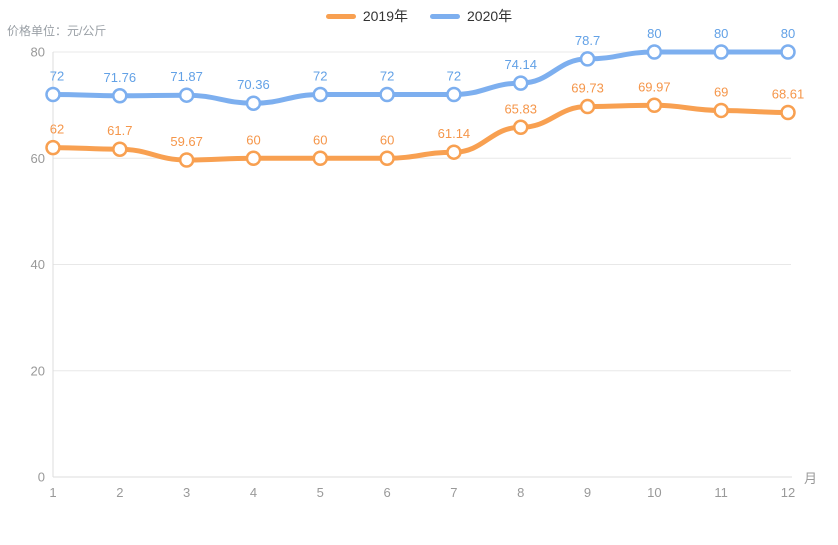 This screenshot has width=838, height=545. Describe the element at coordinates (454, 76) in the screenshot. I see `data-label-2020年-m7: 72` at that location.